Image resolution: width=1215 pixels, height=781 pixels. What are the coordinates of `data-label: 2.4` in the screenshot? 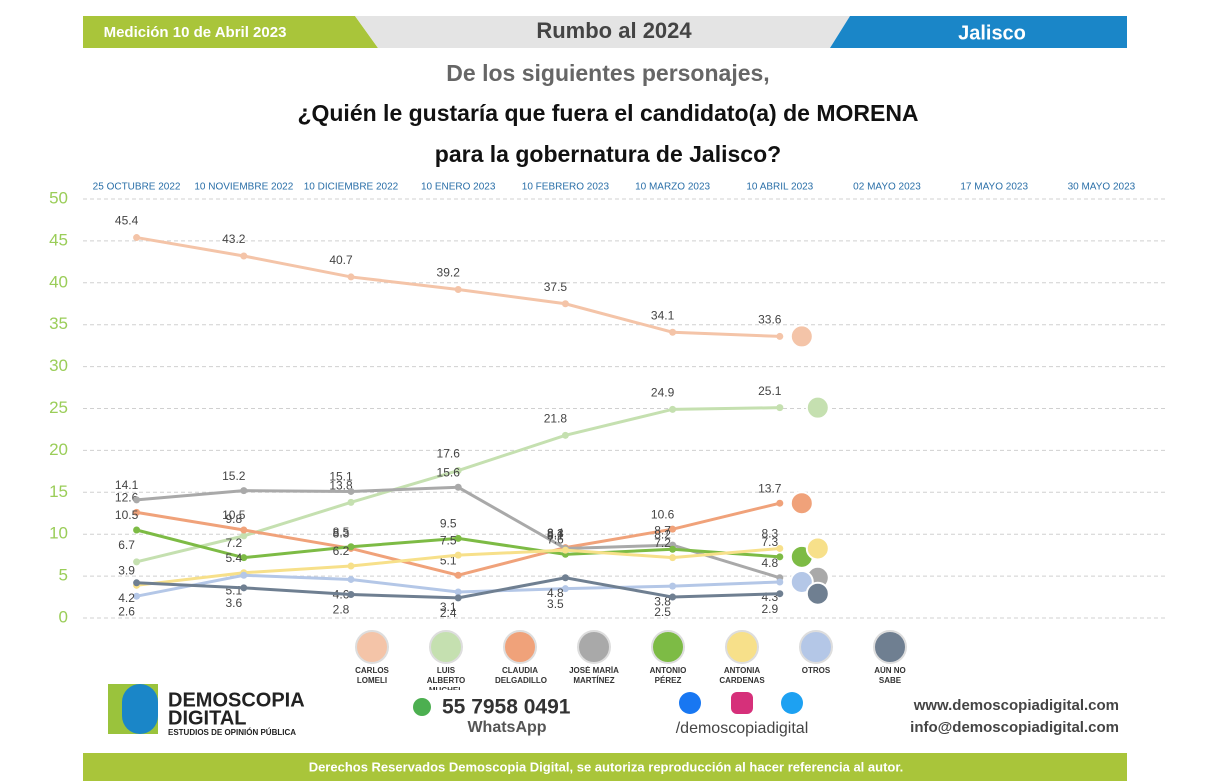 It's located at (448, 613).